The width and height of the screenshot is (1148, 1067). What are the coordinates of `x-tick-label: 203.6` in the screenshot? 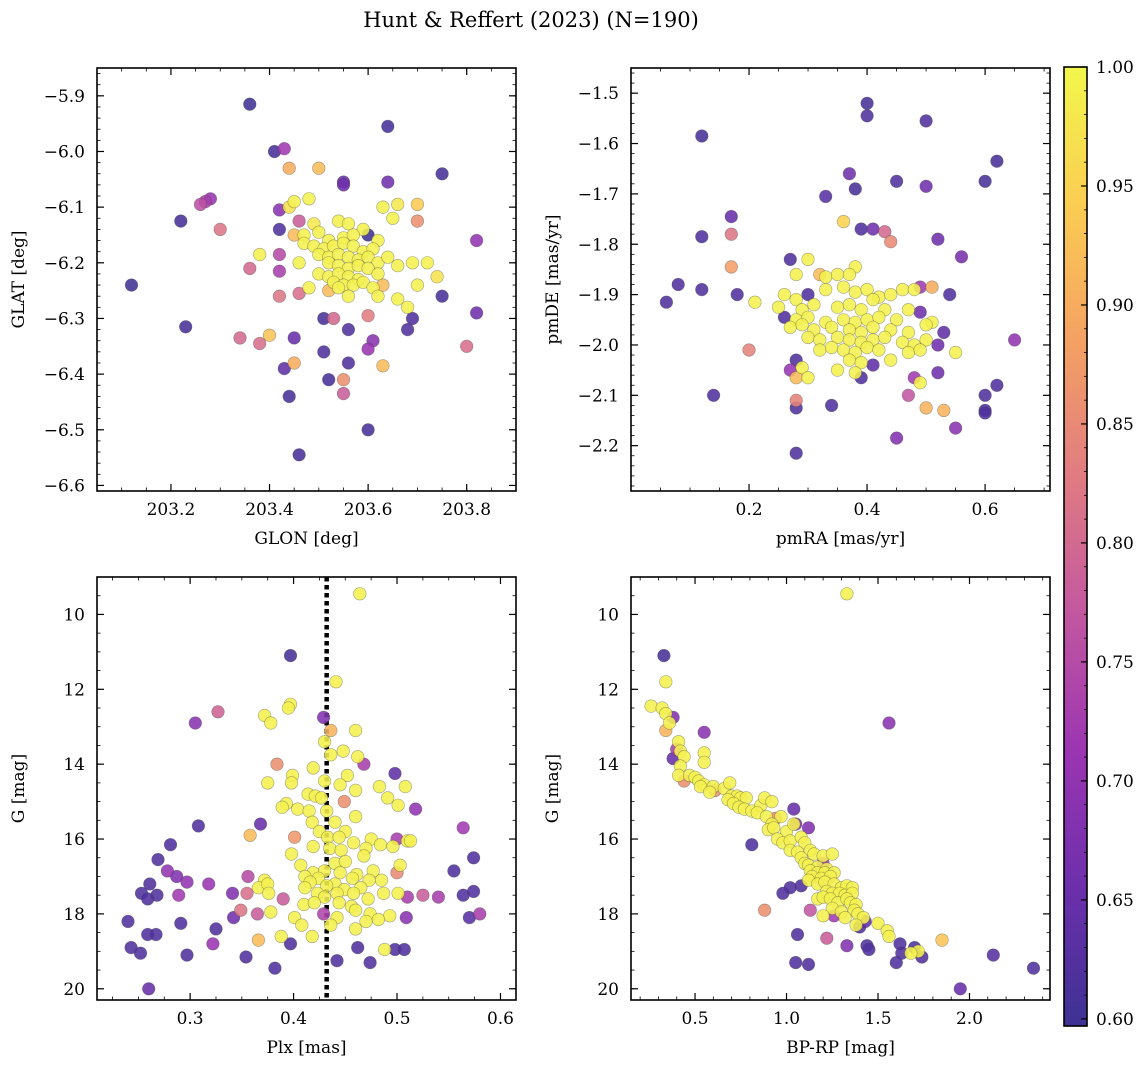 It's located at (368, 510).